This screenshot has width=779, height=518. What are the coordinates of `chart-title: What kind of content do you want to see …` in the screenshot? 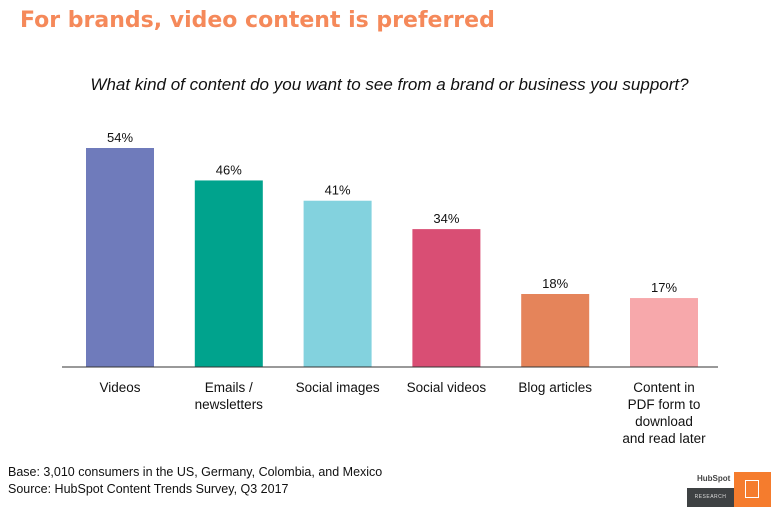 It's located at (389, 84).